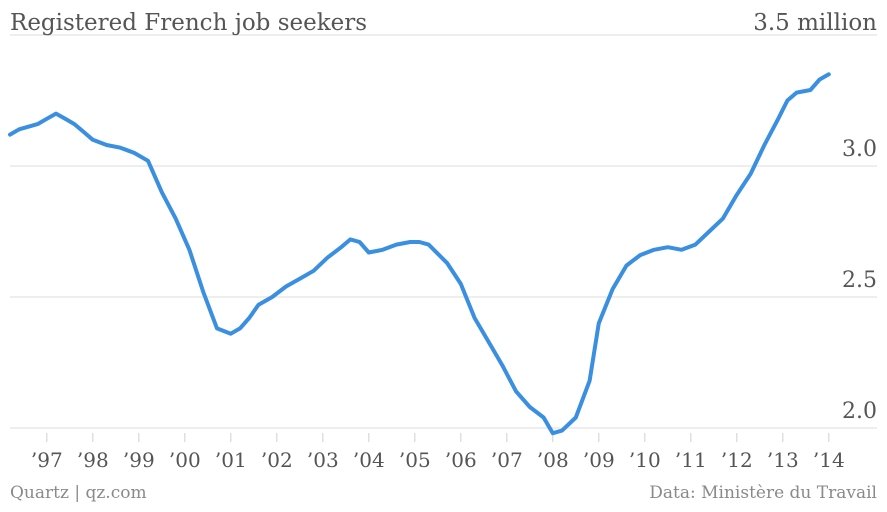  Describe the element at coordinates (859, 280) in the screenshot. I see `y-tick-label: 2.5` at that location.